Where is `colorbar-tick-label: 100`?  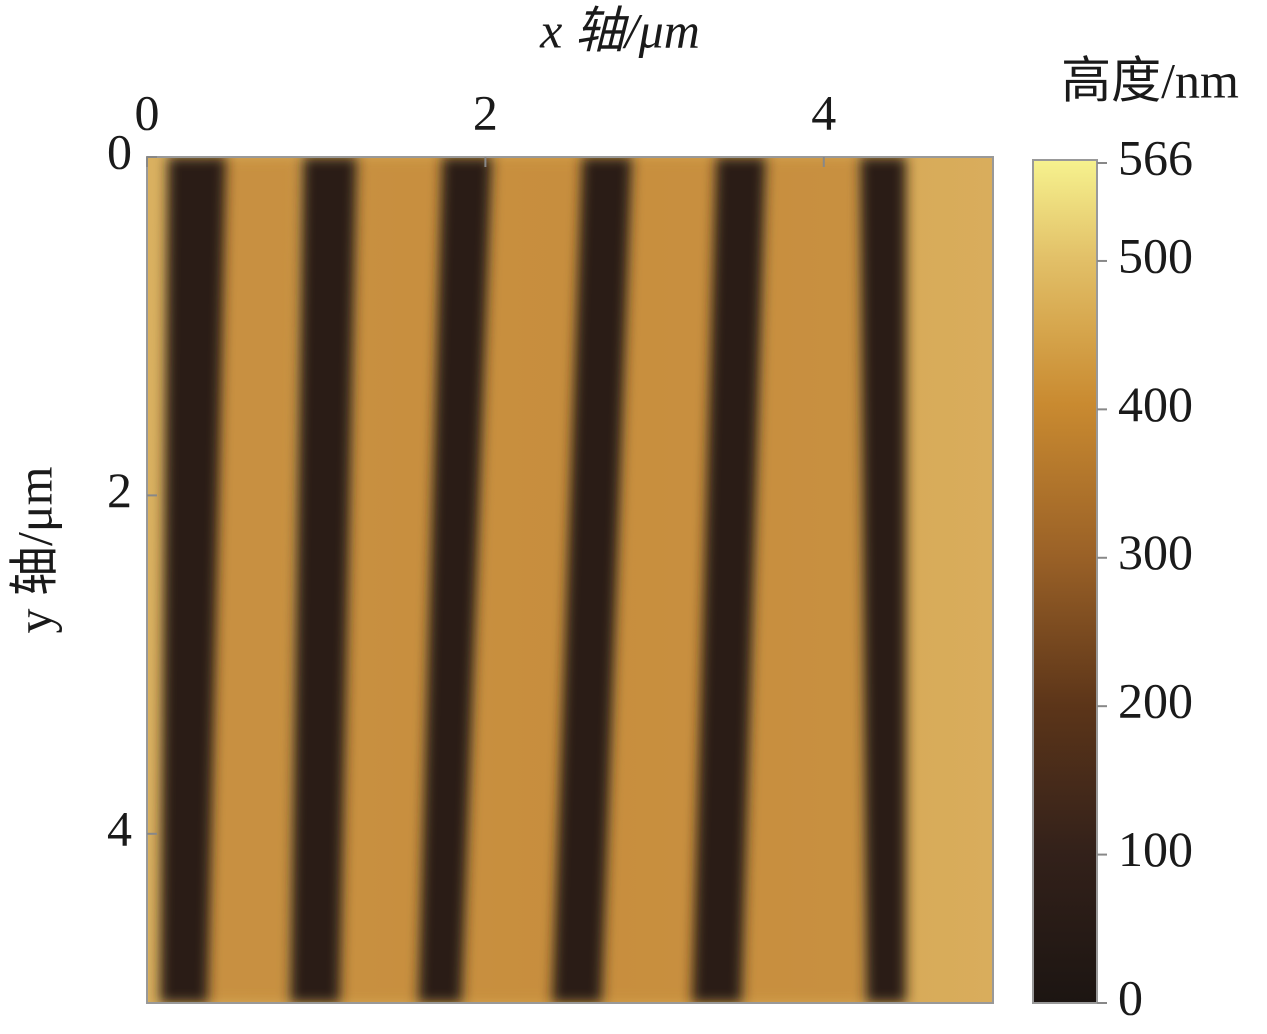
colorbar-tick-label: 100 is located at coordinates (1155, 849).